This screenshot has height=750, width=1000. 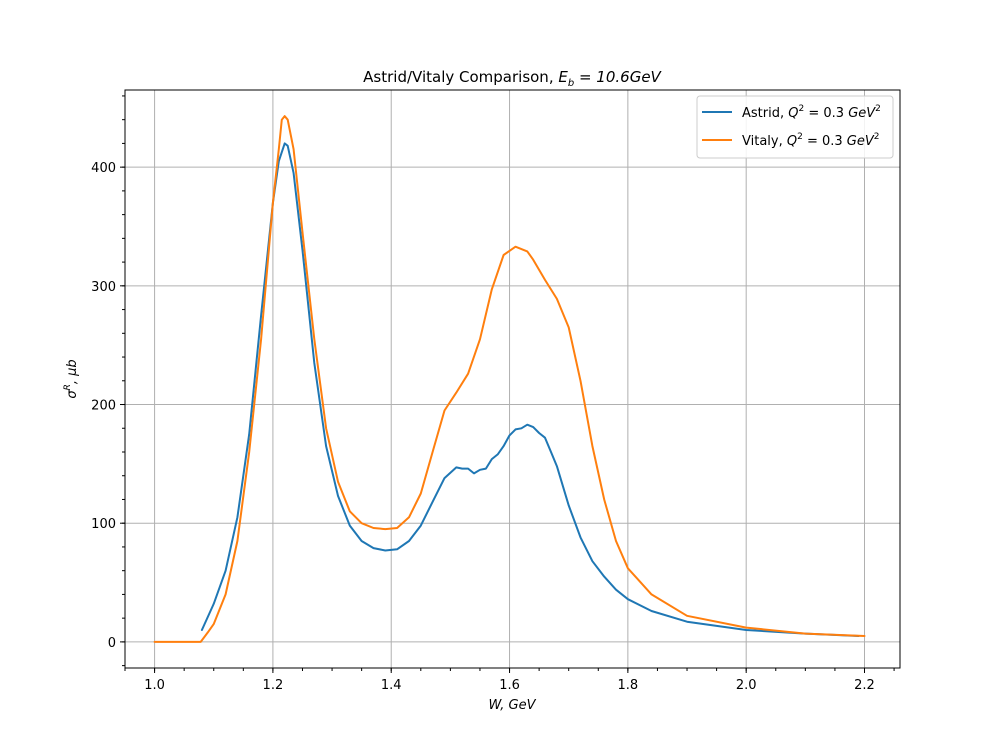 I want to click on x-tick-label: 2.0, so click(x=746, y=685).